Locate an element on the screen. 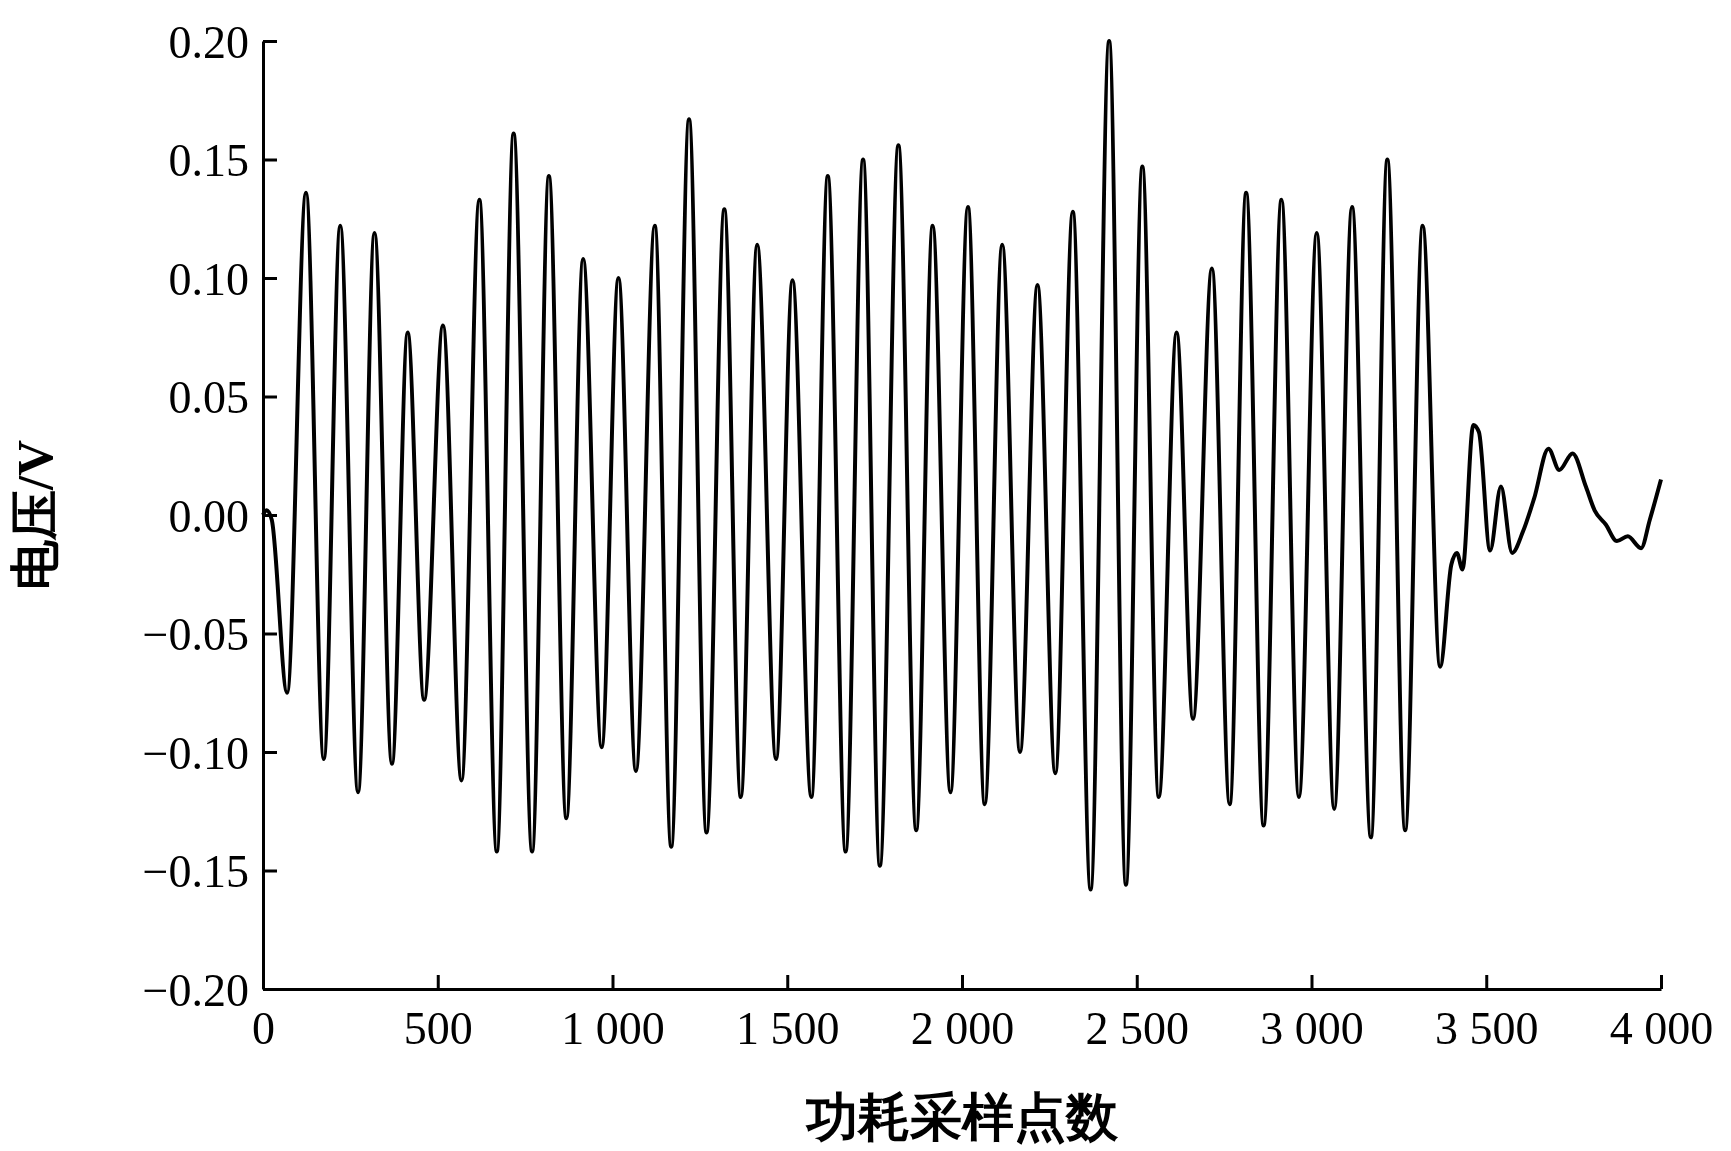 The image size is (1731, 1151). y-tick-label: 0.05 is located at coordinates (208, 398).